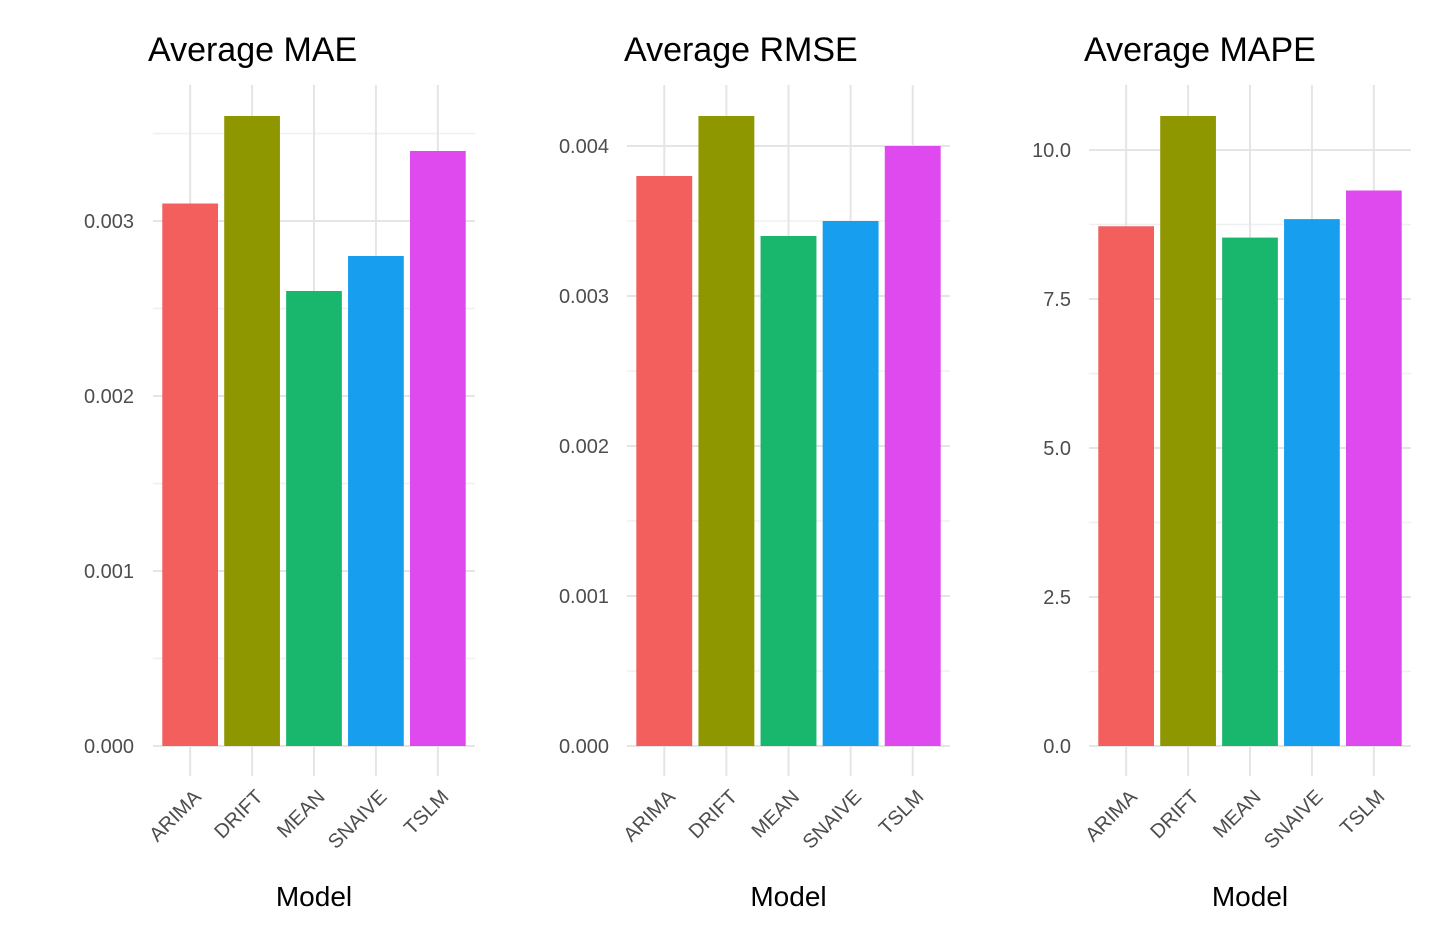 The height and width of the screenshot is (946, 1443). Describe the element at coordinates (1057, 300) in the screenshot. I see `y-tick-label: 7.5` at that location.